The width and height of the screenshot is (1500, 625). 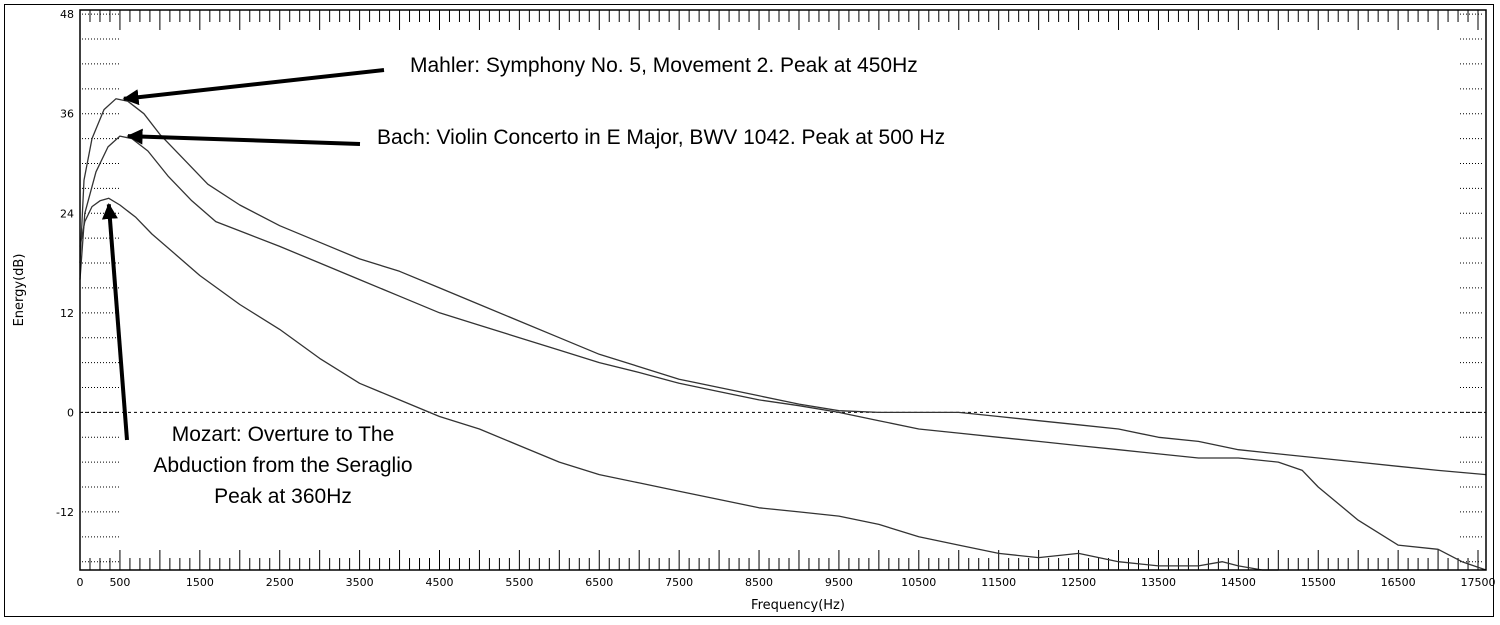 What do you see at coordinates (65, 263) in the screenshot?
I see `y-tick-labels: 48 36 24 12 0 -12` at bounding box center [65, 263].